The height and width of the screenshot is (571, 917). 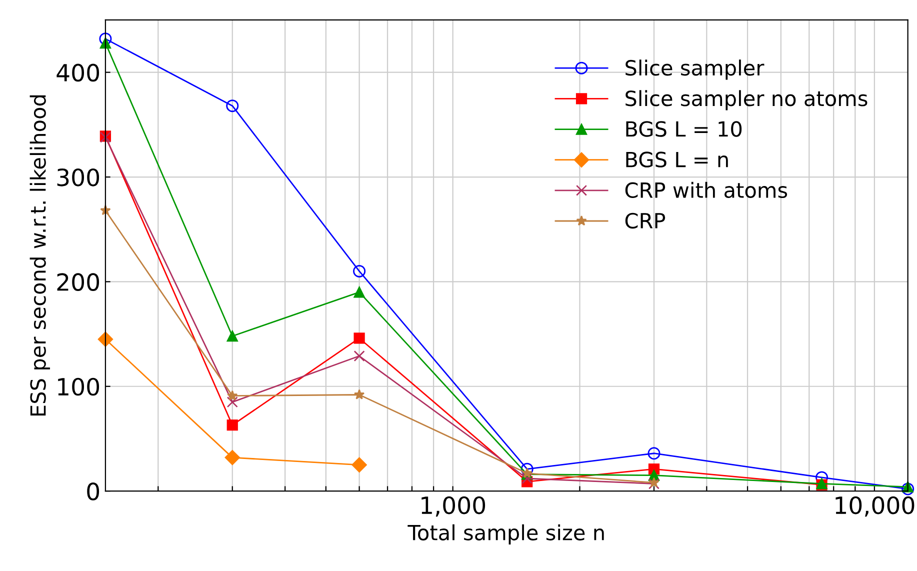 What do you see at coordinates (677, 160) in the screenshot?
I see `legend-label: BGS L = n` at bounding box center [677, 160].